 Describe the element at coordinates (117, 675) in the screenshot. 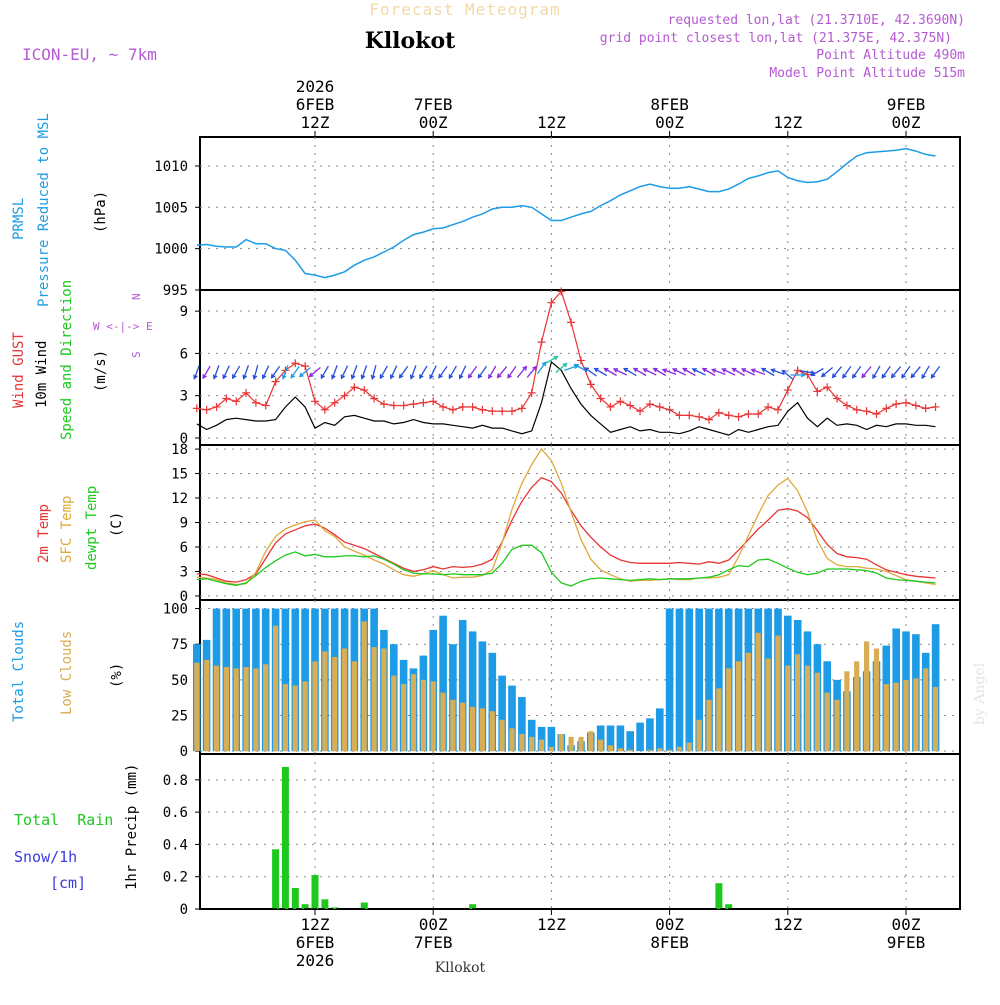

I see `clouds-unit: (%)` at that location.